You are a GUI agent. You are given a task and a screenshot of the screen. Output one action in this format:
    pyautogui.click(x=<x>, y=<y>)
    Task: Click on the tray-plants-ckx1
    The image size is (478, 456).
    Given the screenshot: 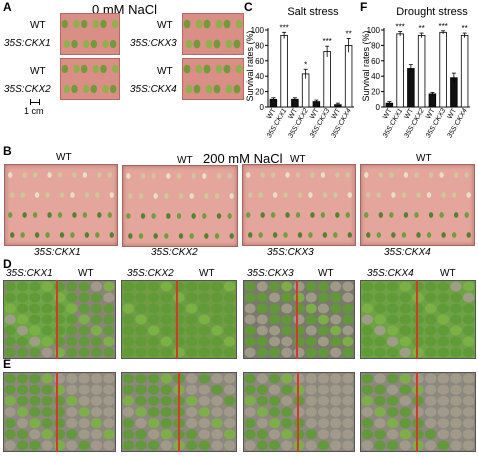 What is the action you would take?
    pyautogui.click(x=59, y=319)
    